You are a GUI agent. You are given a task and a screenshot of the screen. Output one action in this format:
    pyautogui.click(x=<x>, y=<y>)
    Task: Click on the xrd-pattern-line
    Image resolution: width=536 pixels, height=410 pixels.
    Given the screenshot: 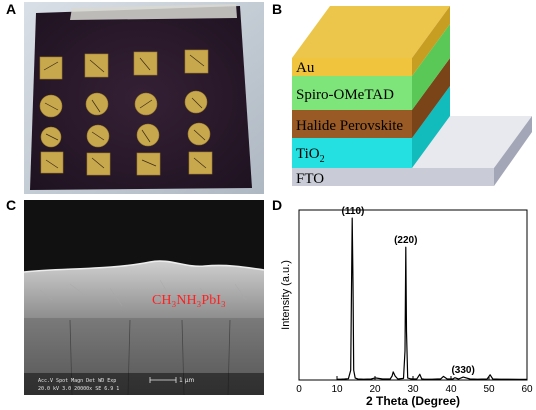 What is the action you would take?
    pyautogui.click(x=432, y=298)
    